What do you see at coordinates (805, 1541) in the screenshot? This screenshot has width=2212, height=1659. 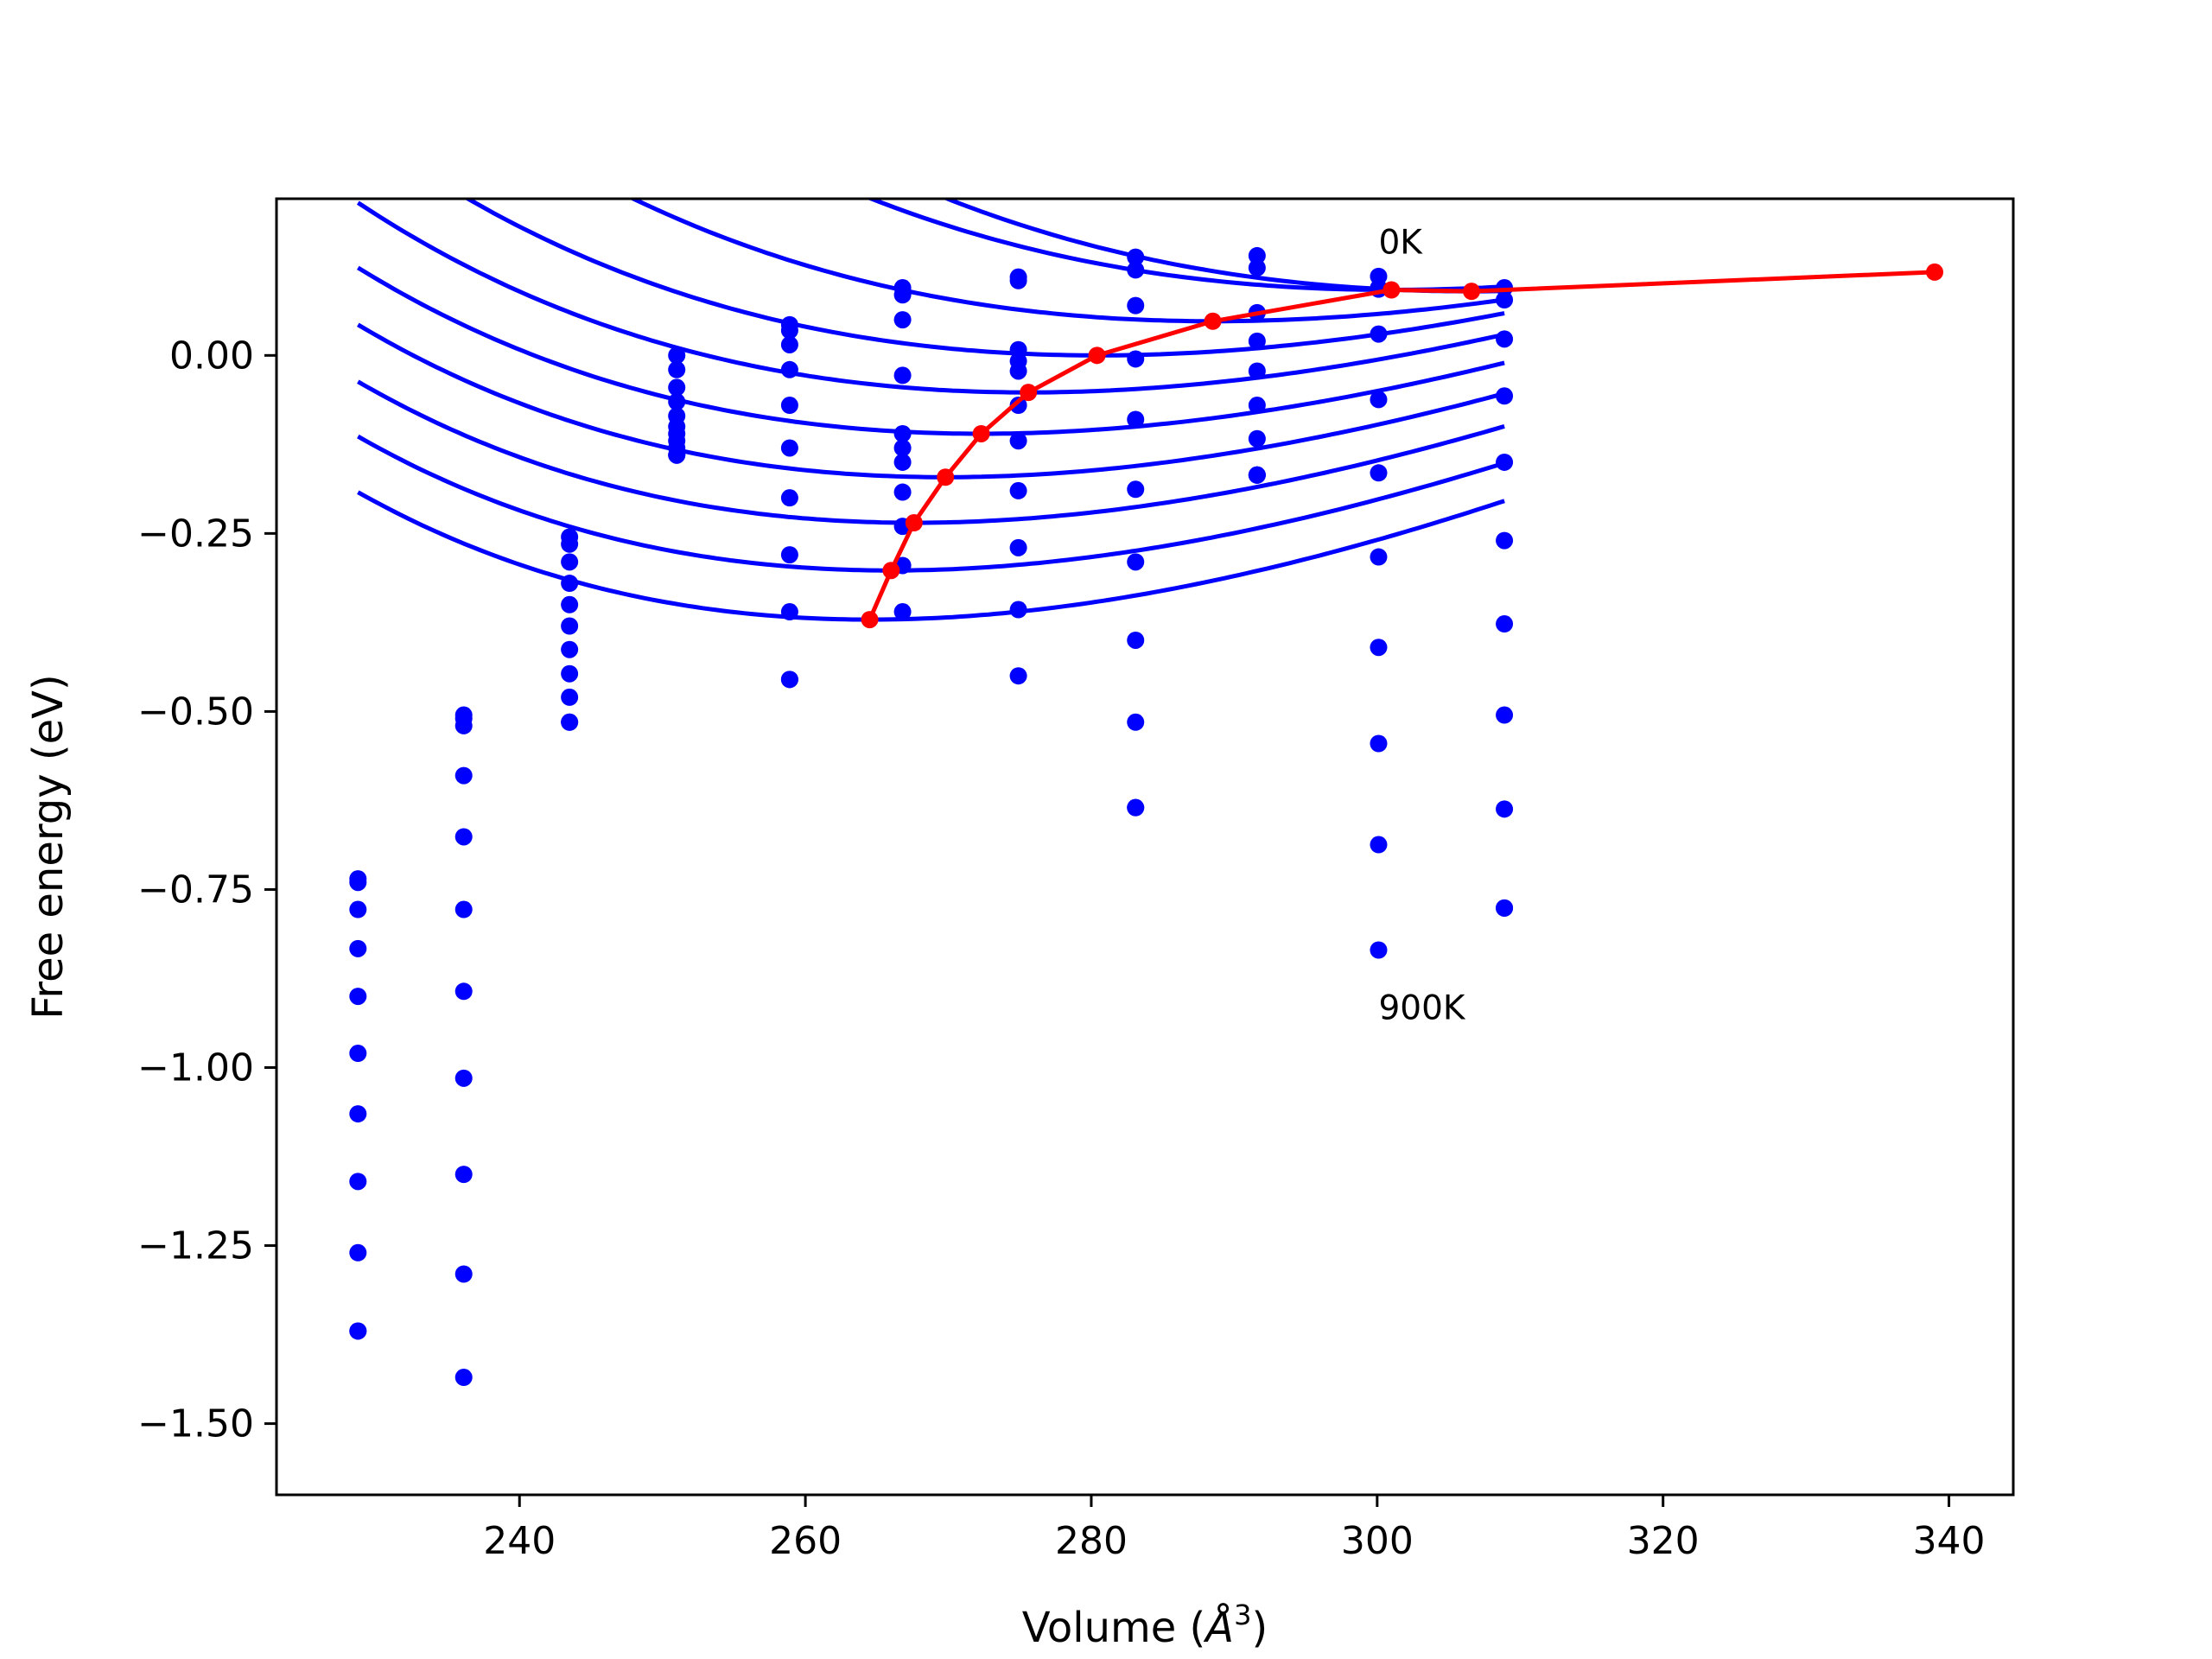 I see `x-tick-label: 260` at bounding box center [805, 1541].